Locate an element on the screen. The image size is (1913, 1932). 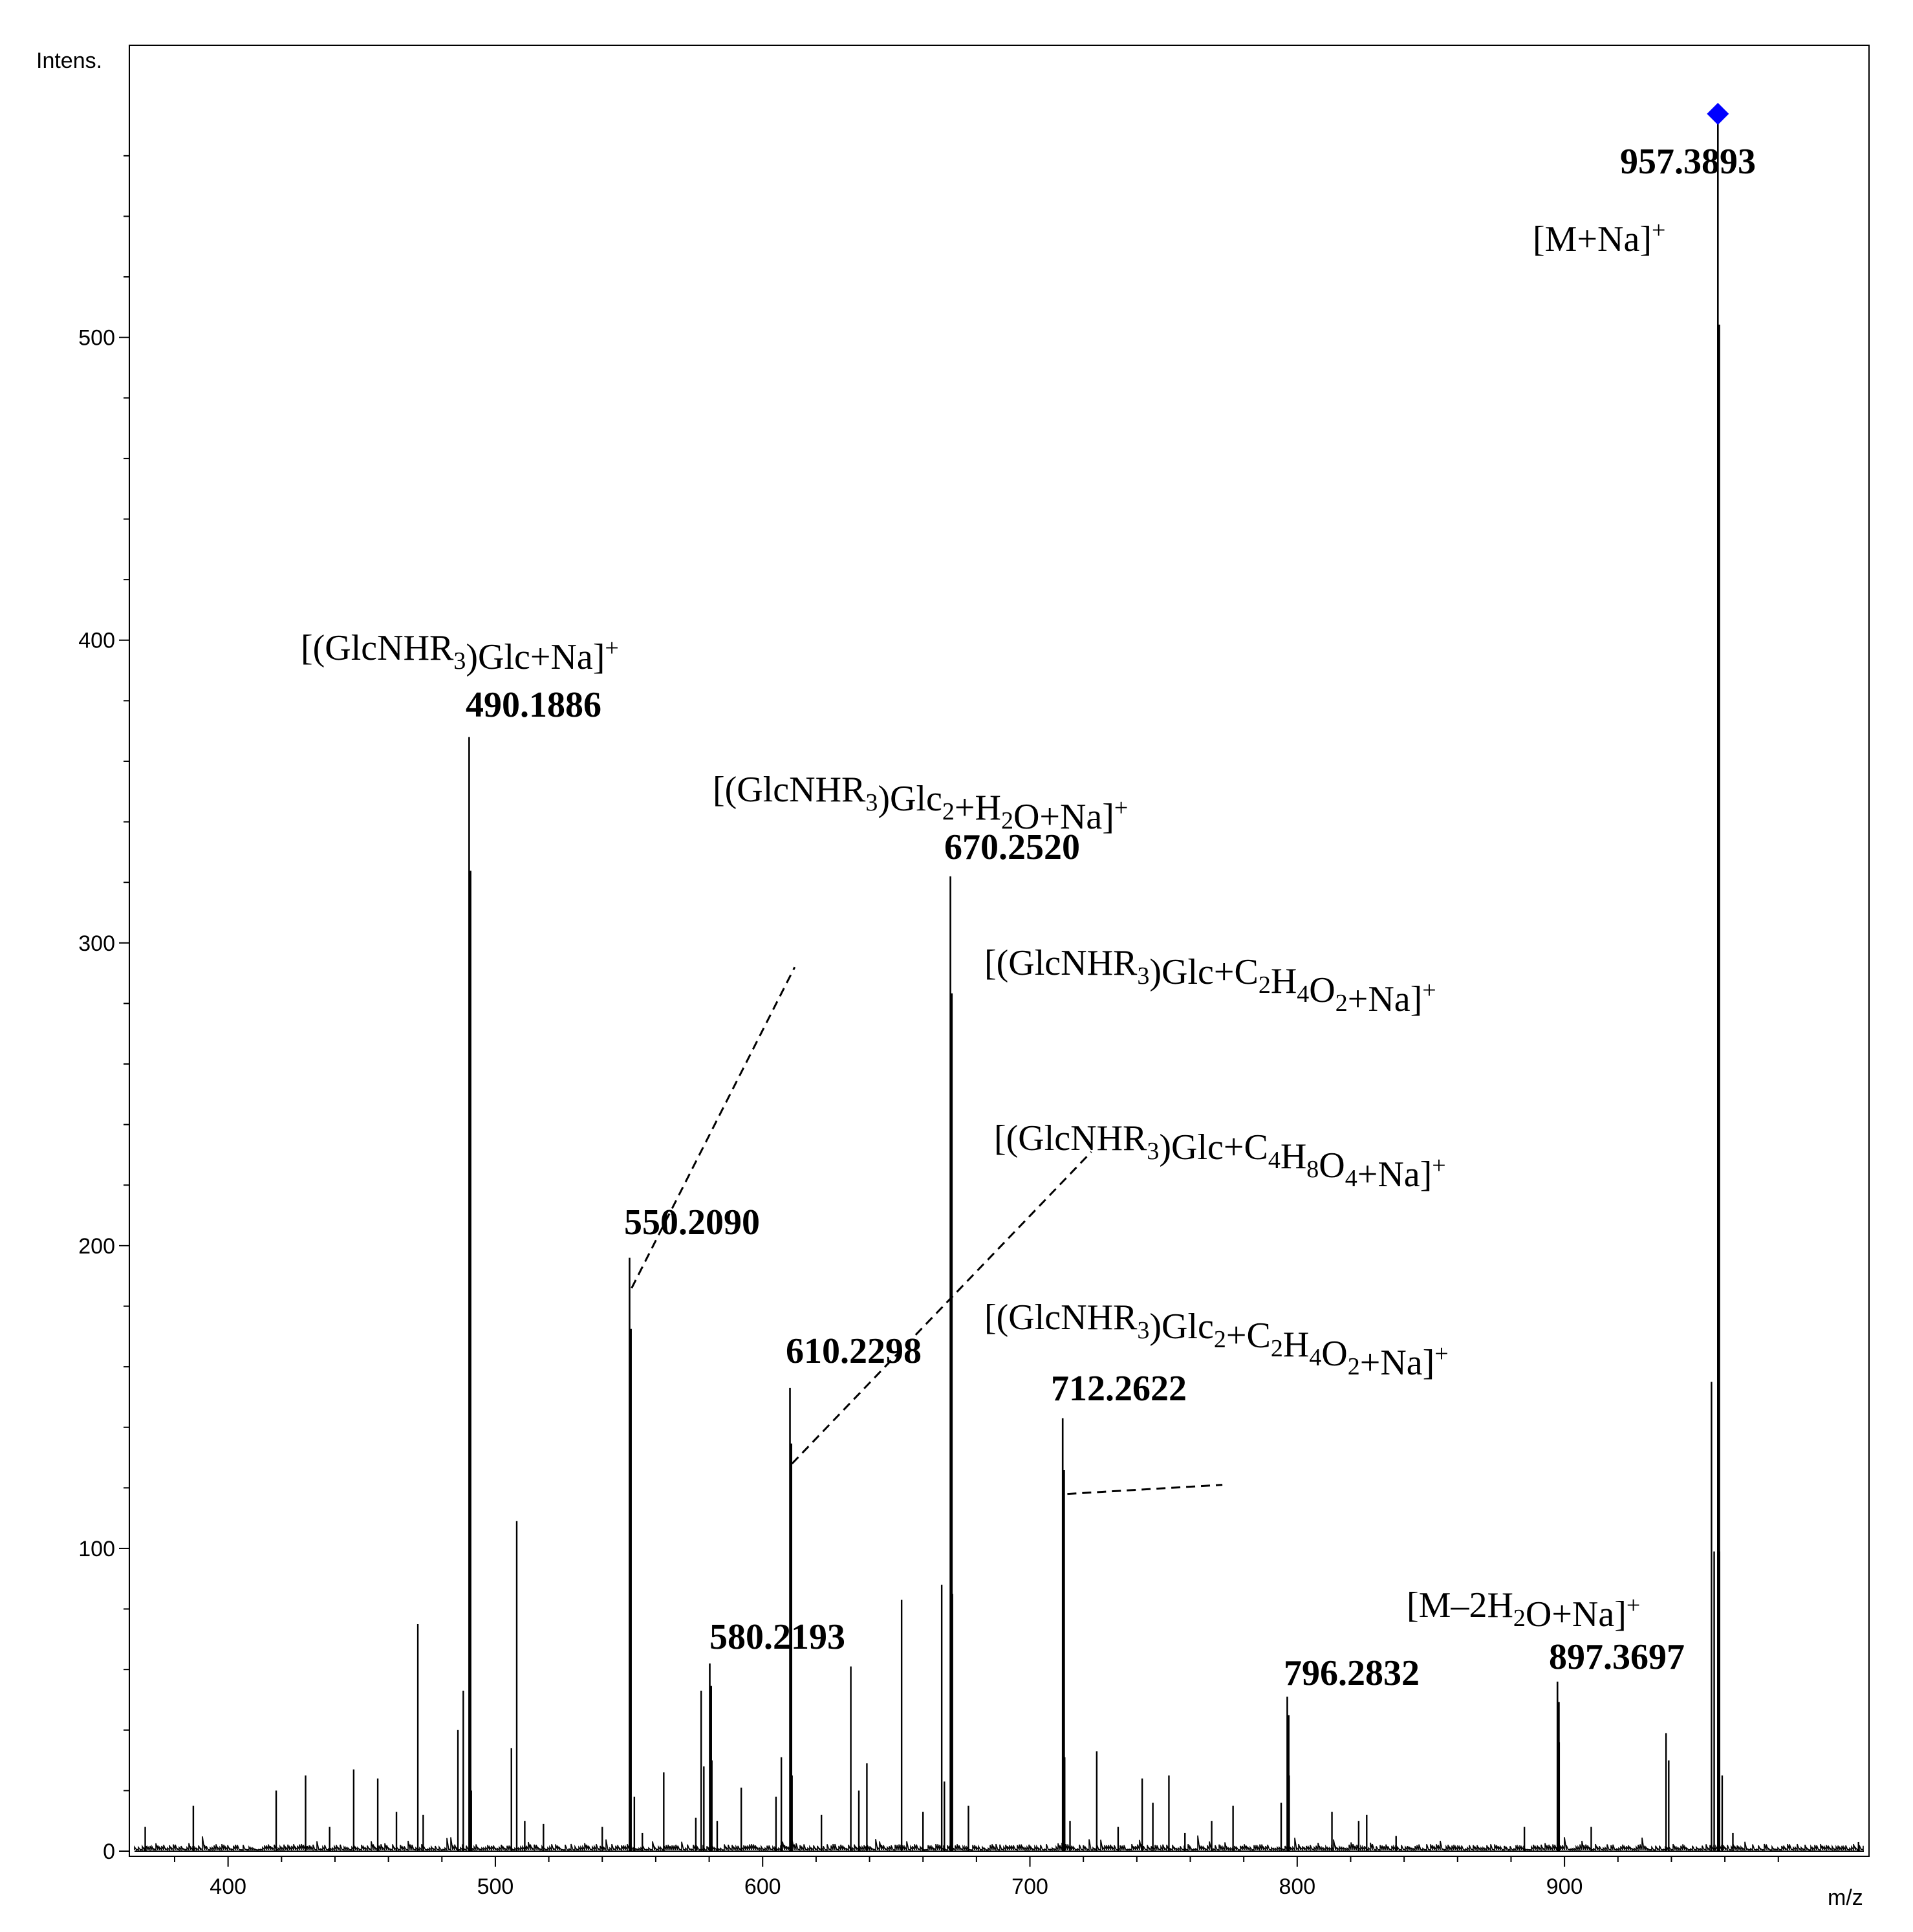
peak-annotation: [(GlcNHR3)Glc+Na]+ is located at coordinates (460, 652).